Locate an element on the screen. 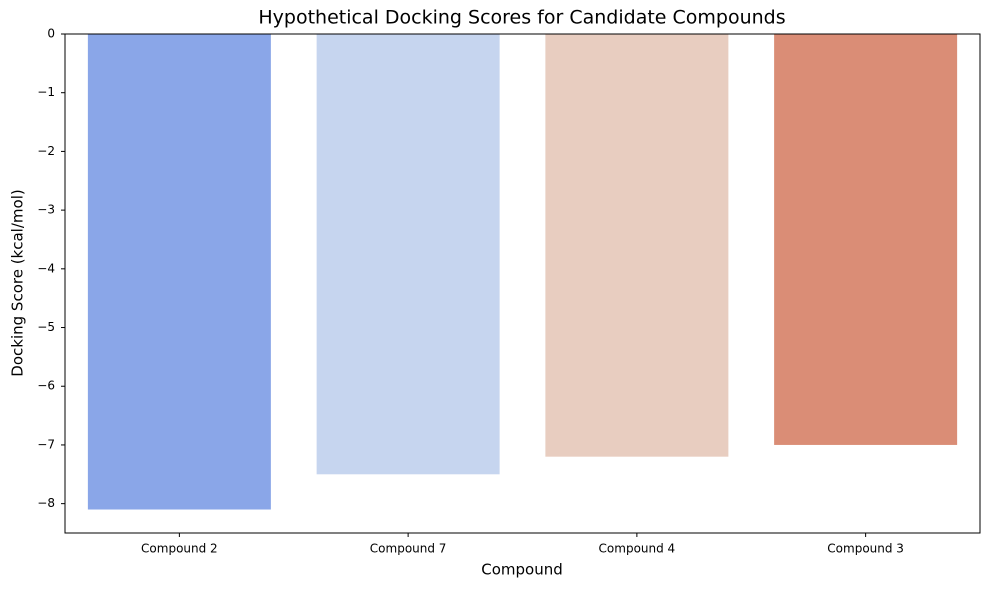 Image resolution: width=989 pixels, height=594 pixels. x-tick-label: Compound 4 is located at coordinates (637, 549).